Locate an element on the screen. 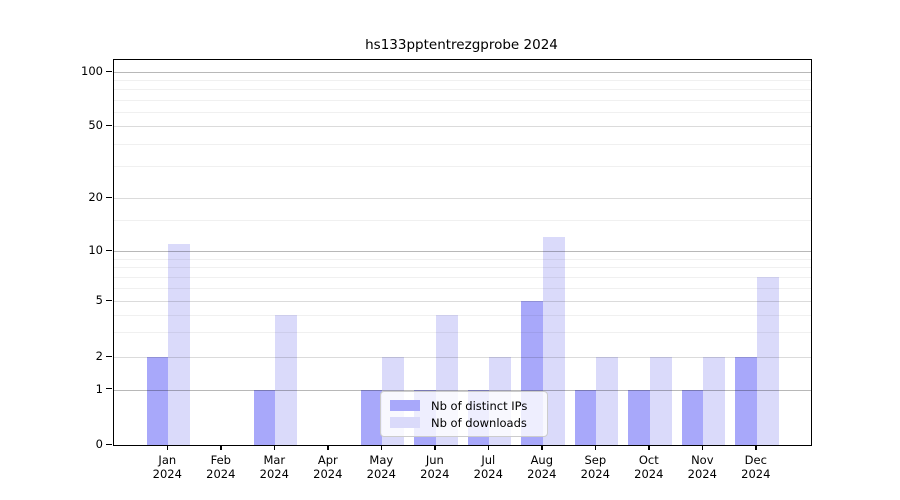 Image resolution: width=900 pixels, height=500 pixels. y-tick-label: 0 is located at coordinates (99, 444).